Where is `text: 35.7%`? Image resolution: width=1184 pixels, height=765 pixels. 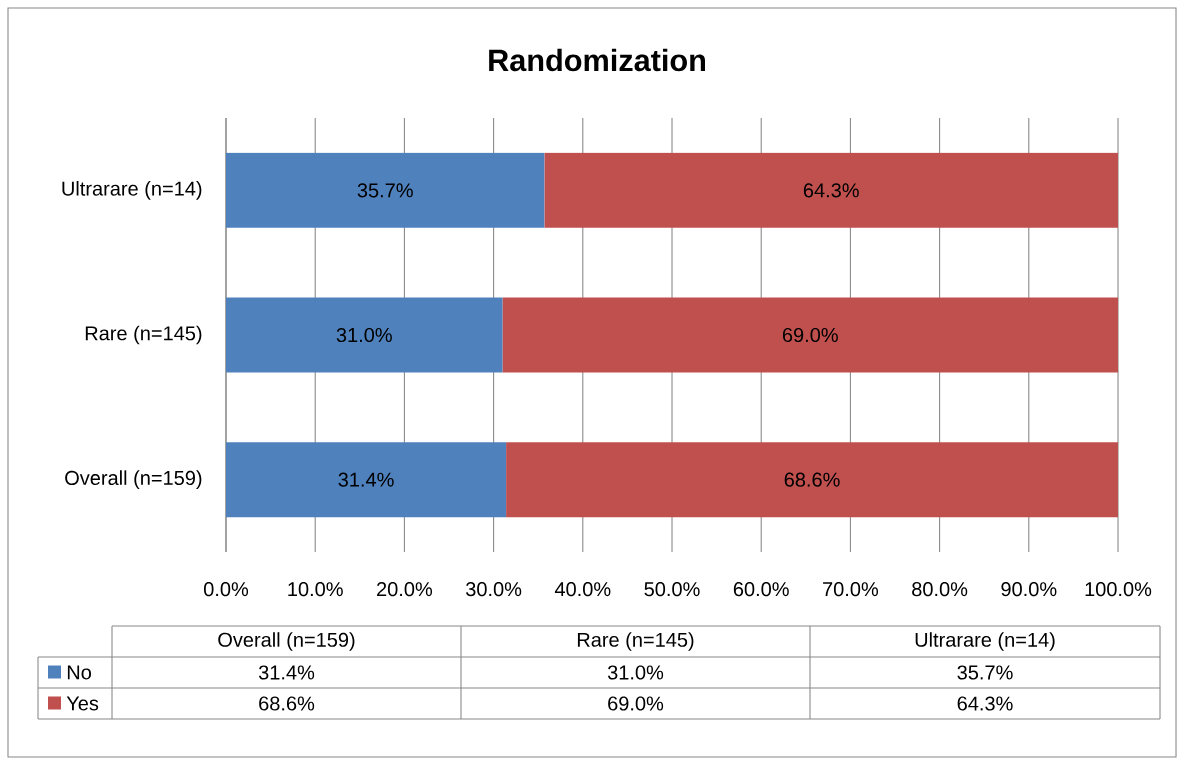 text: 35.7% is located at coordinates (985, 672).